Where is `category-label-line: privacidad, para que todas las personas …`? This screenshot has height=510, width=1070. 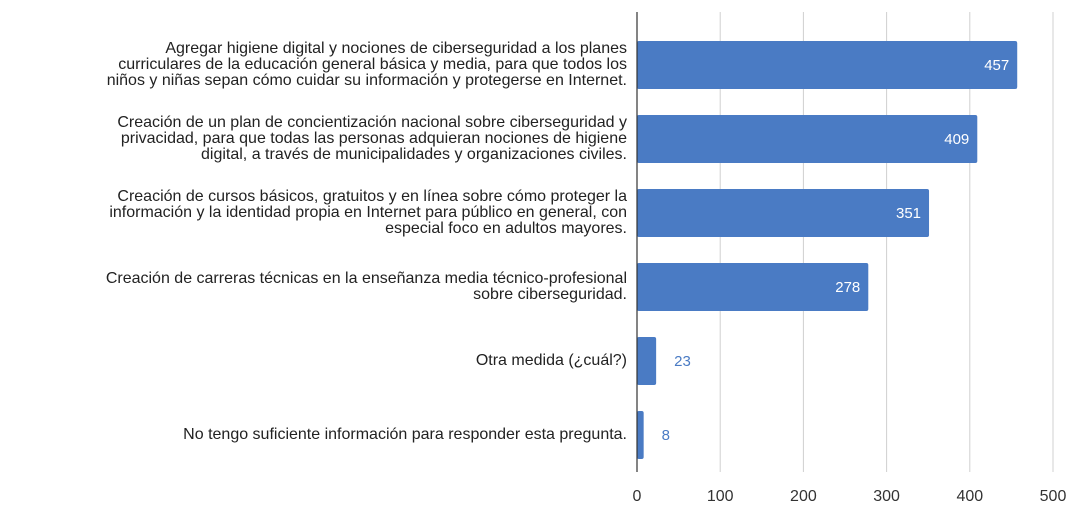 category-label-line: privacidad, para que todas las personas … is located at coordinates (374, 138).